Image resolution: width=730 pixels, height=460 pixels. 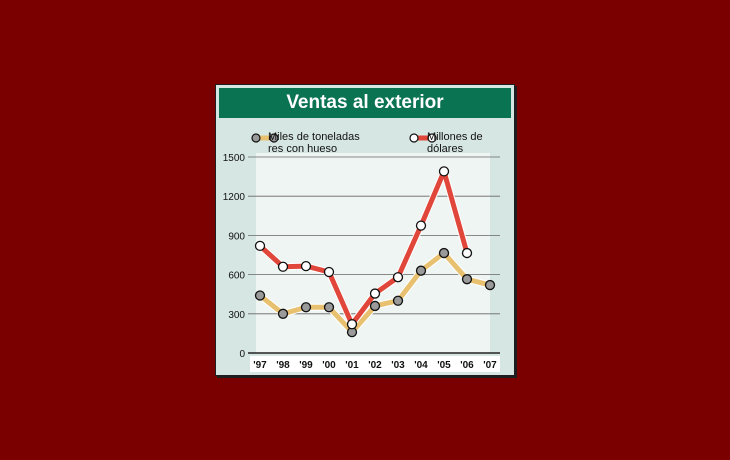 What do you see at coordinates (455, 137) in the screenshot?
I see `legend-label: Millones de` at bounding box center [455, 137].